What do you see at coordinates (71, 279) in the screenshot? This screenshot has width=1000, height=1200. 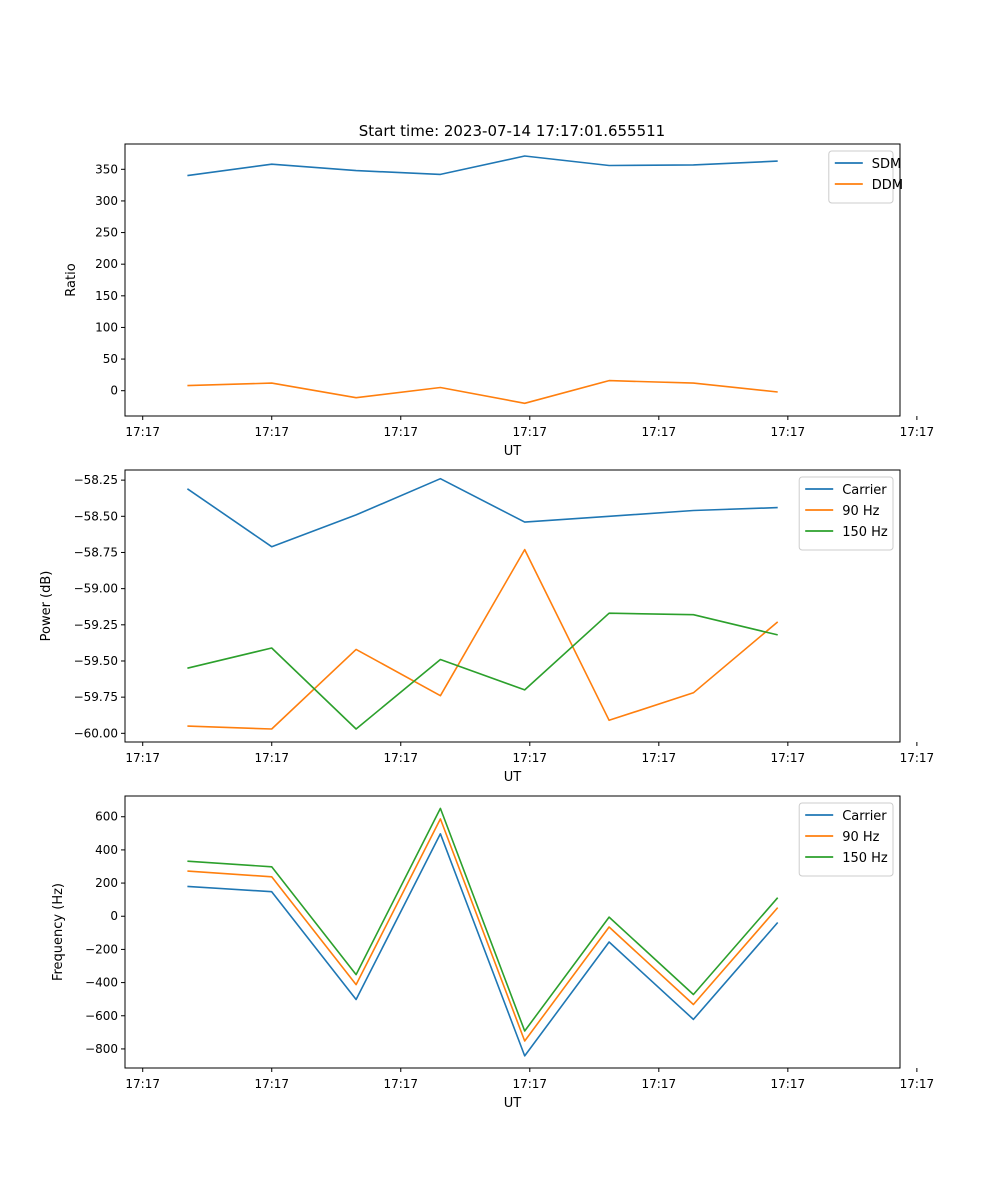 I see `y-axis-label: Ratio` at bounding box center [71, 279].